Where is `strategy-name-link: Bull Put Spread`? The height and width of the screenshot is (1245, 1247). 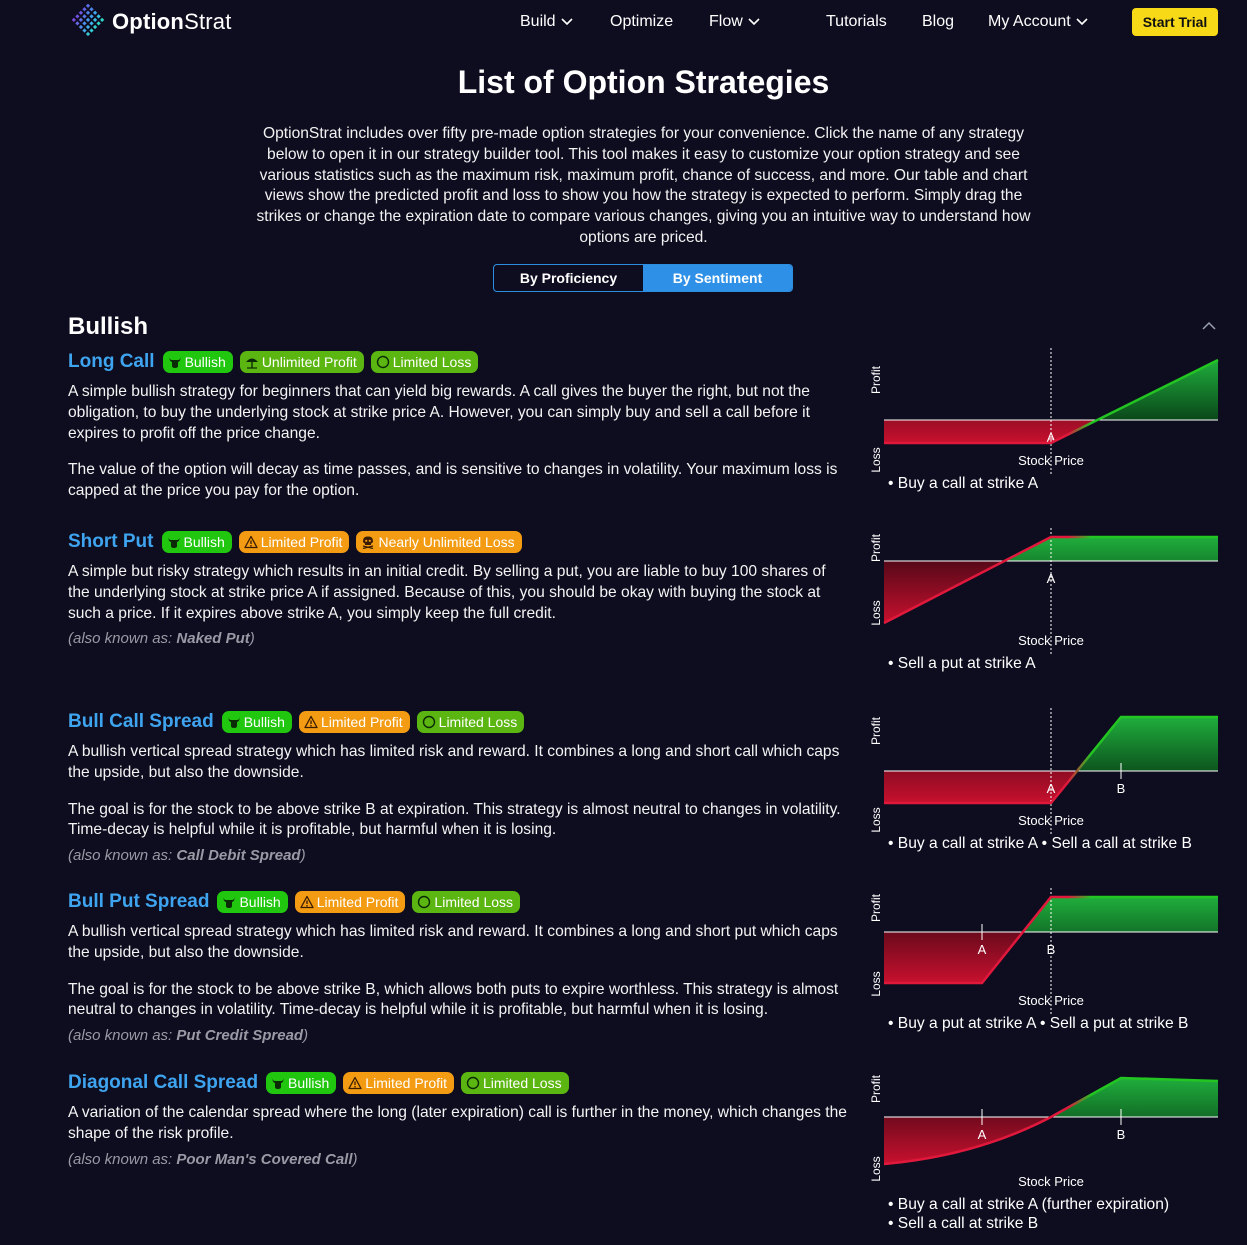 strategy-name-link: Bull Put Spread is located at coordinates (139, 901).